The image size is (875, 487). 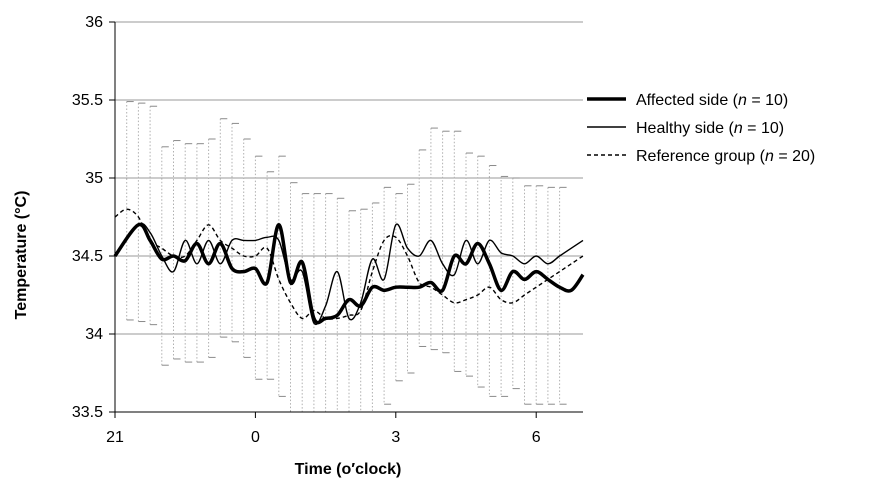 I want to click on y-tick-labels: 33.5 34 34.5 35 35.5 36, so click(x=87, y=217).